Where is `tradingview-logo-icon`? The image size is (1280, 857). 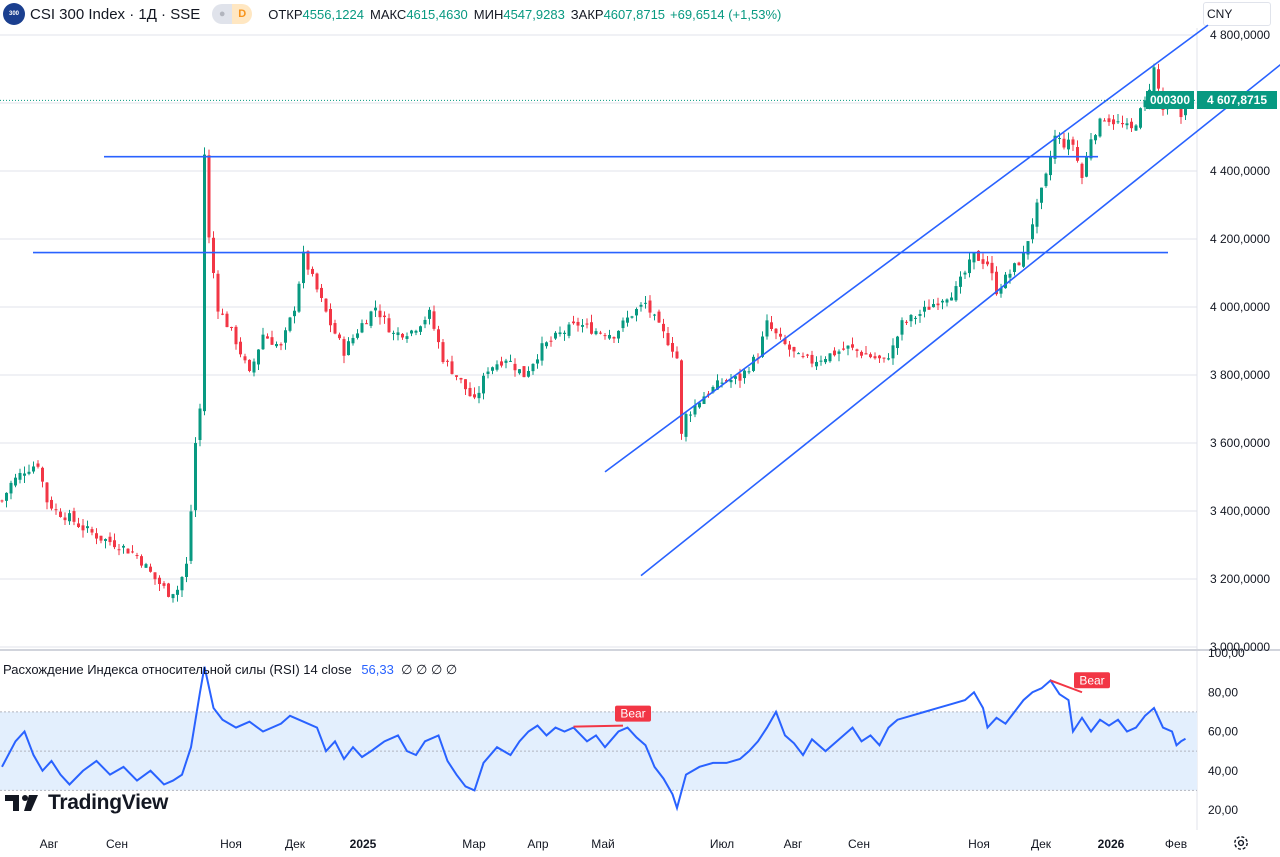
tradingview-logo-icon is located at coordinates (21, 803).